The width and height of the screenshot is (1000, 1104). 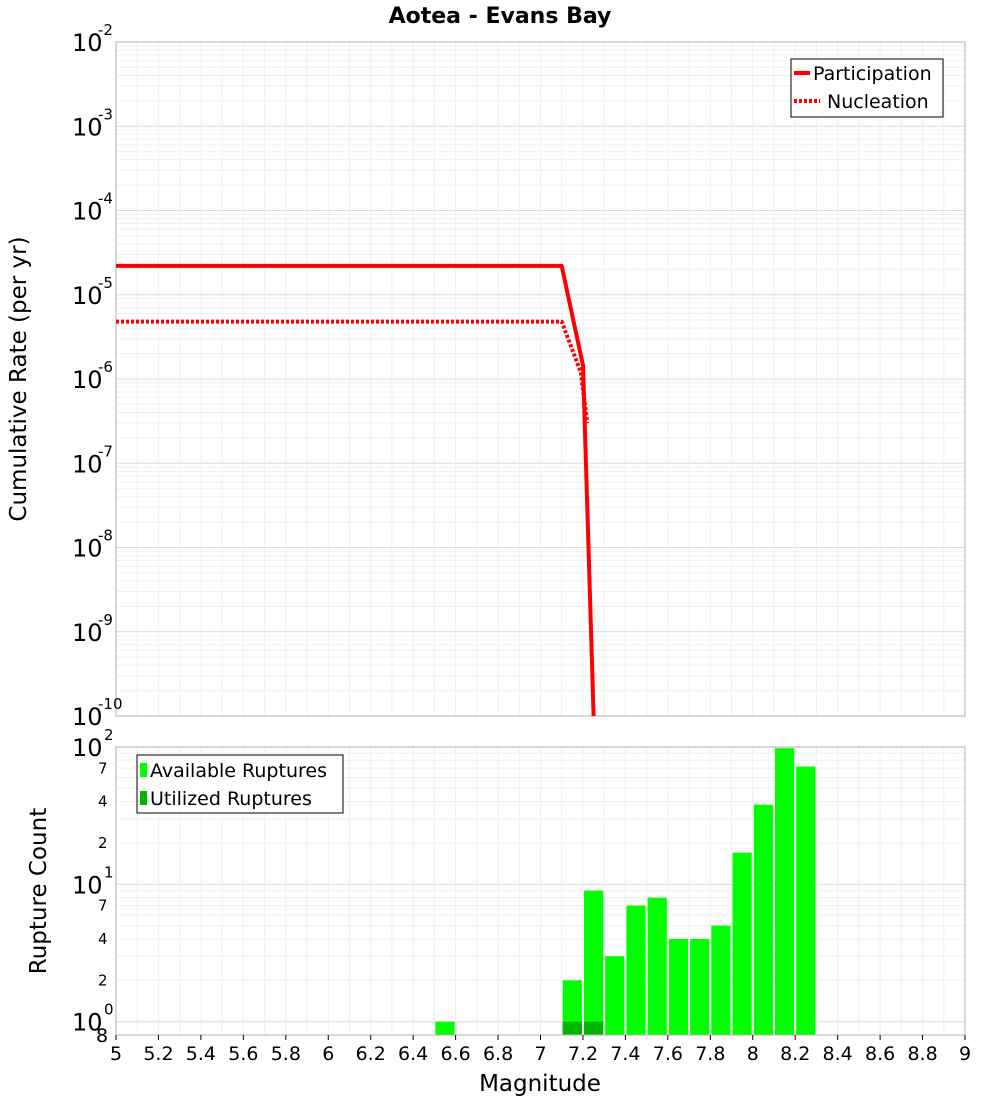 I want to click on x-tick-label: 5.8, so click(x=286, y=1054).